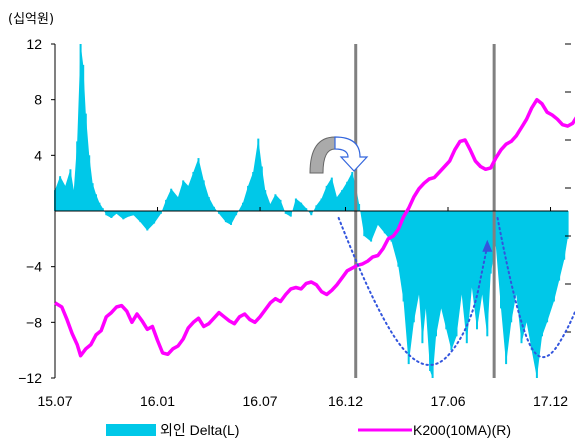 Image resolution: width=575 pixels, height=441 pixels. Describe the element at coordinates (260, 401) in the screenshot. I see `x-tick-label: 16.07` at that location.